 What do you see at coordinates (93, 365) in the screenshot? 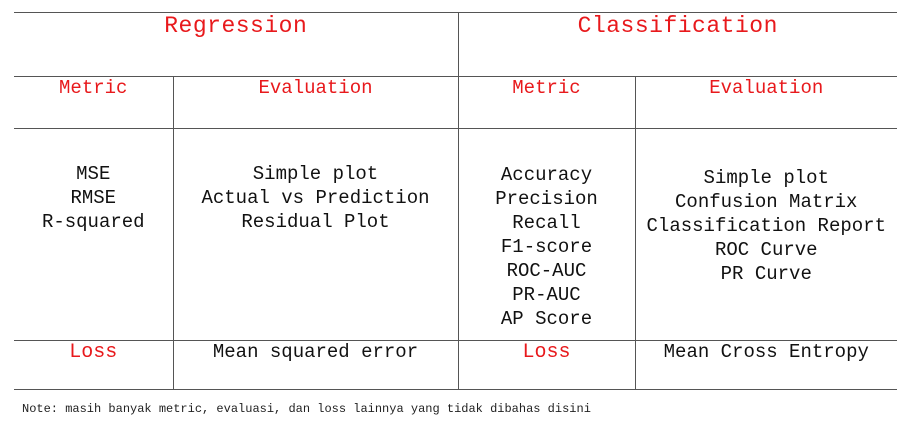
I see `regression-loss-label-cell: Loss` at bounding box center [93, 365].